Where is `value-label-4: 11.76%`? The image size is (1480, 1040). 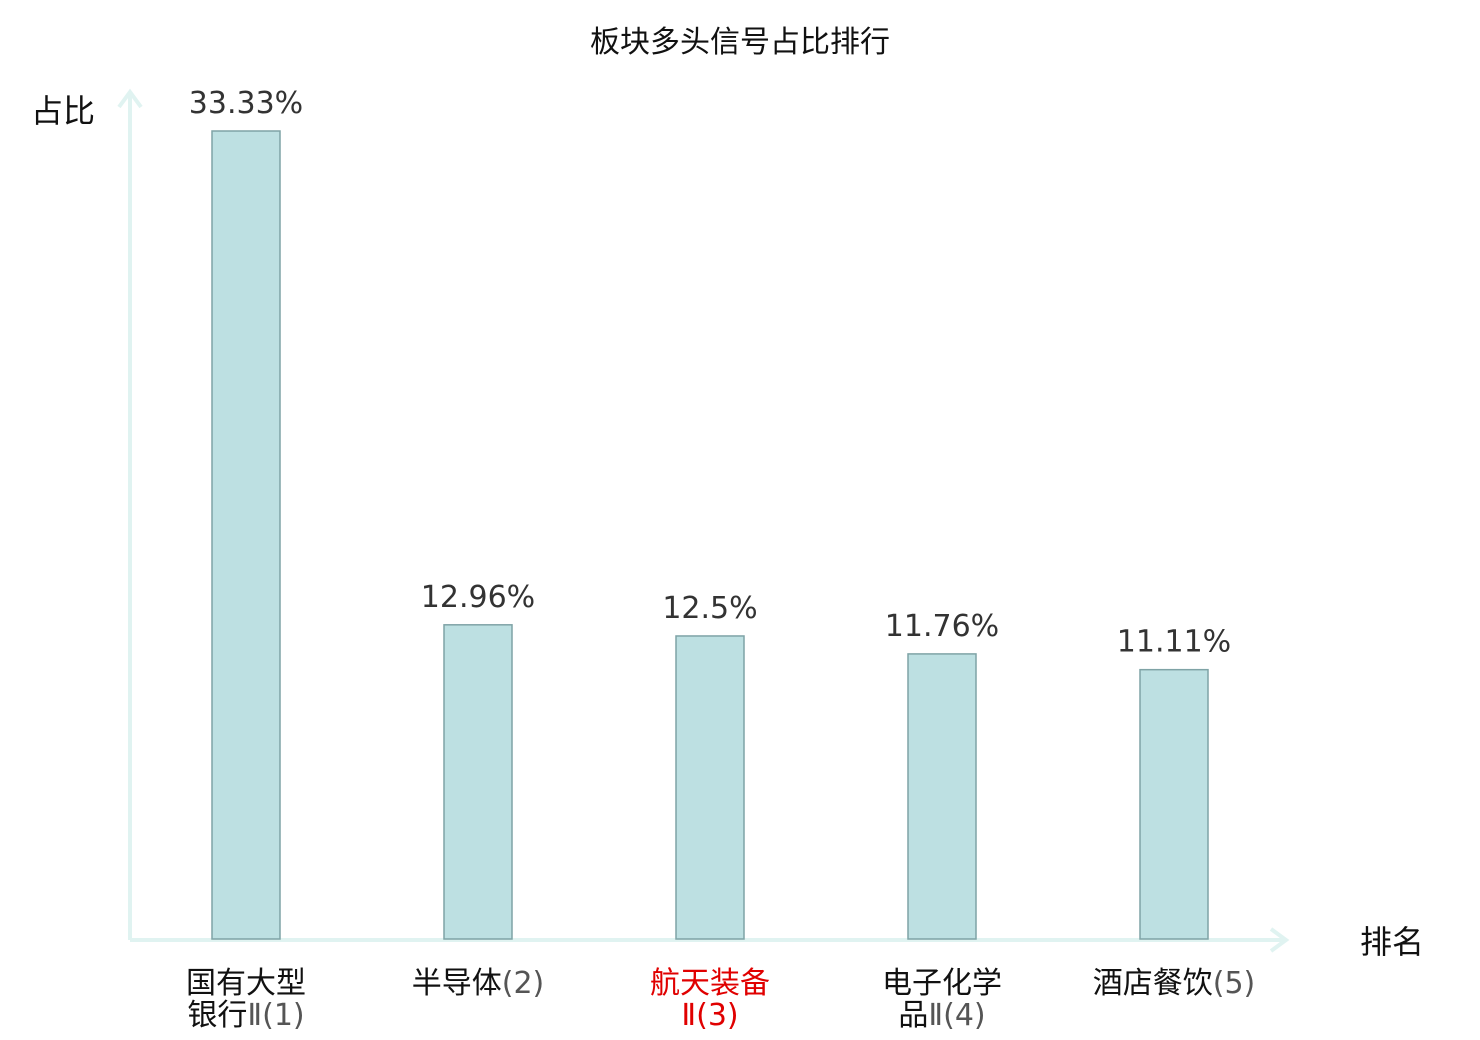 value-label-4: 11.76% is located at coordinates (942, 626).